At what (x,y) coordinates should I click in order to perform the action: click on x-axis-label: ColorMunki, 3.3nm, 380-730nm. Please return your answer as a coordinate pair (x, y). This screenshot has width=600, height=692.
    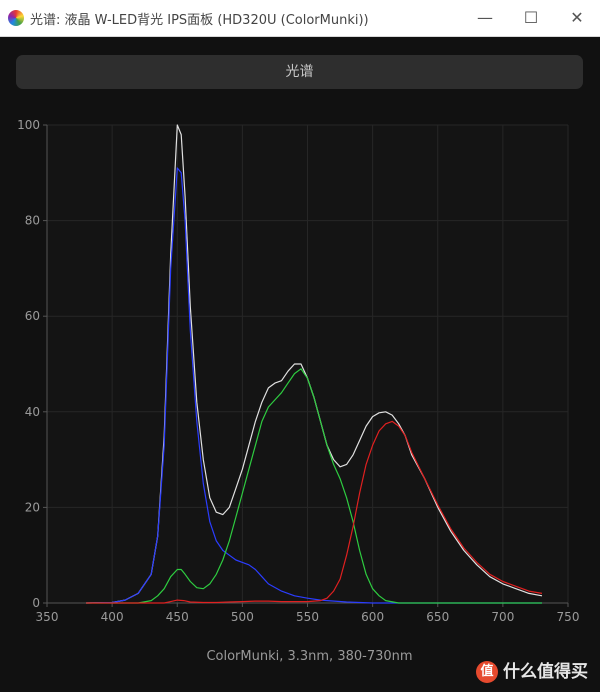
    Looking at the image, I should click on (309, 656).